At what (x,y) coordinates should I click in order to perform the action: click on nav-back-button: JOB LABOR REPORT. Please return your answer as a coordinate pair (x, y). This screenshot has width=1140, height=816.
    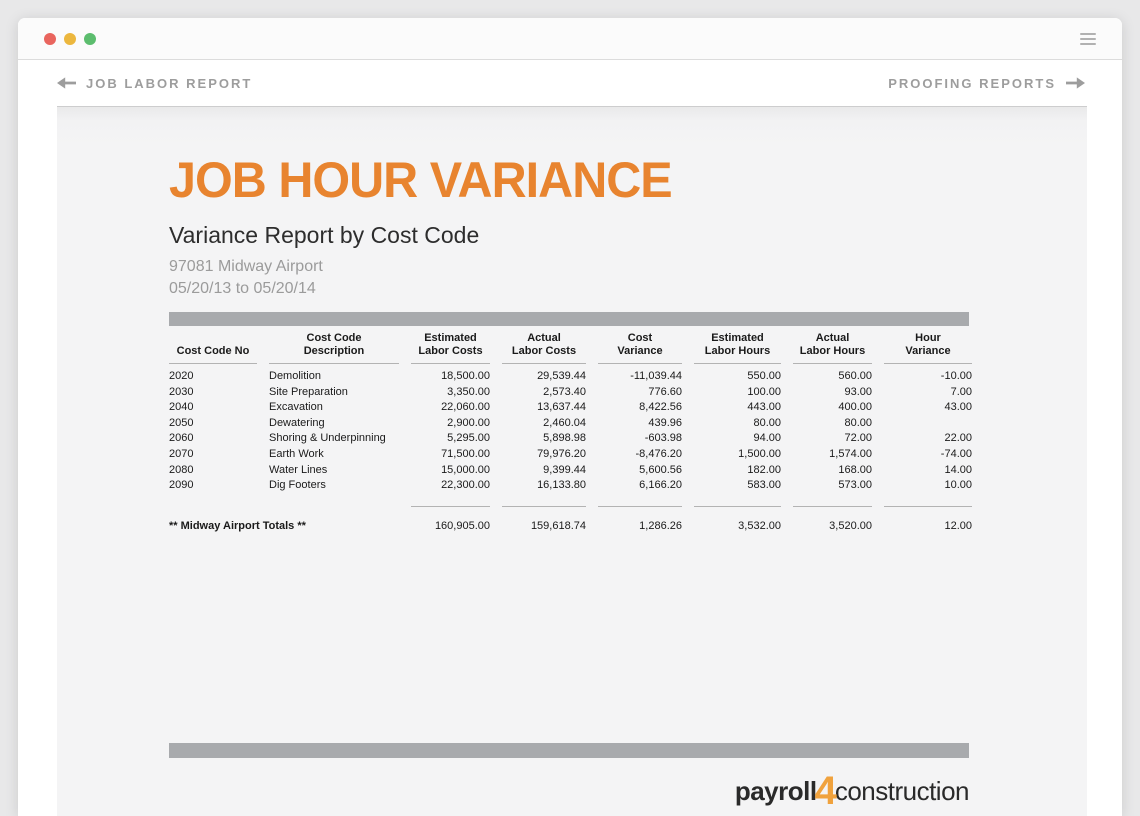
    Looking at the image, I should click on (154, 83).